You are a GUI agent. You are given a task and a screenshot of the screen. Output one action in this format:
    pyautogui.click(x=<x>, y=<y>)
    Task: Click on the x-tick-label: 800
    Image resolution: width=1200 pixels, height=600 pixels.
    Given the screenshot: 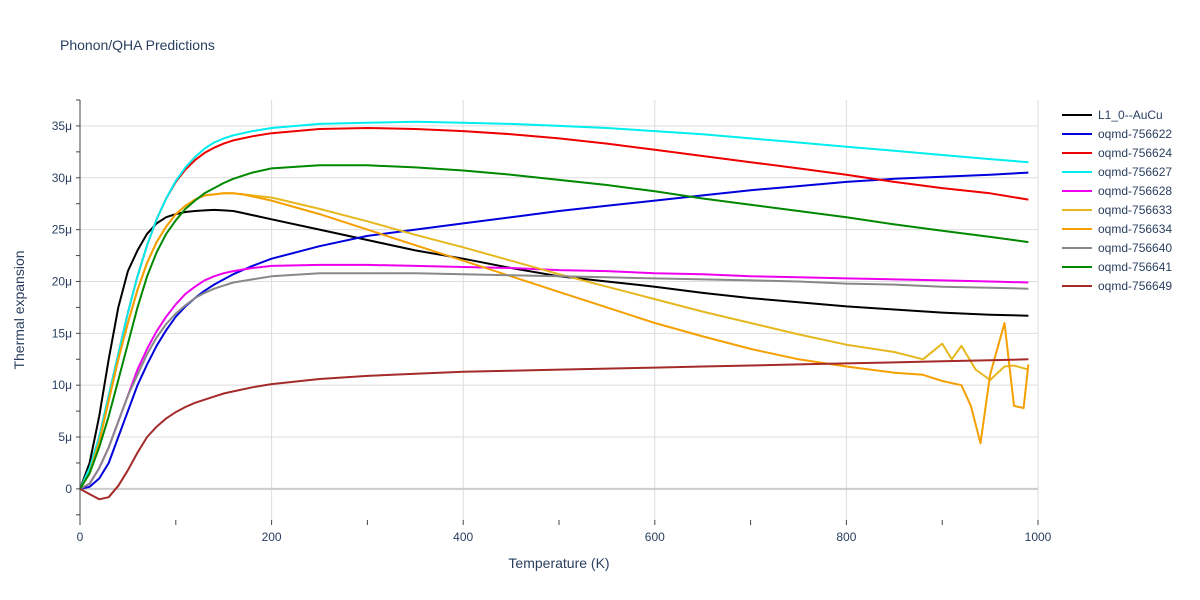 What is the action you would take?
    pyautogui.click(x=846, y=537)
    